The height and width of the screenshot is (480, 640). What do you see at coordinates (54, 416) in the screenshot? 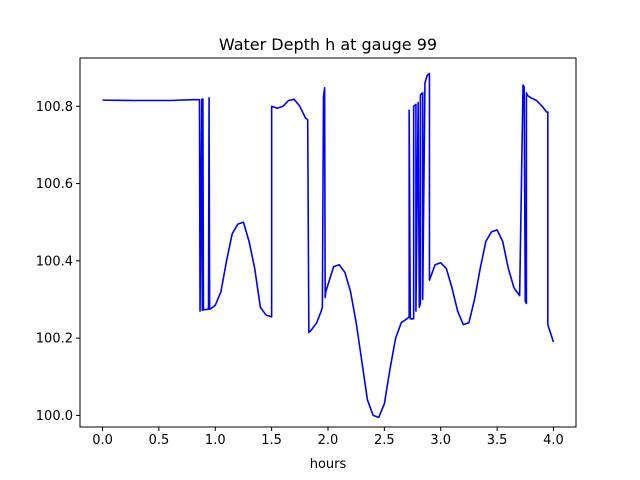
I see `y-tick-label: 100.0` at bounding box center [54, 416].